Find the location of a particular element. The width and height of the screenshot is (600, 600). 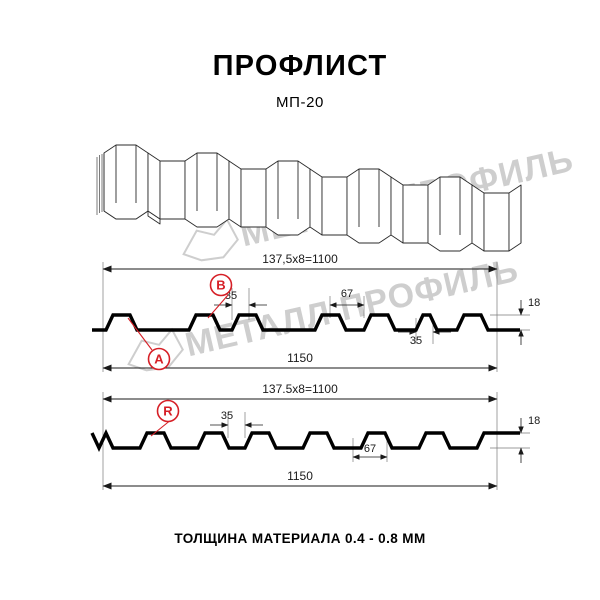

material-thickness-label: ТОЛЩИНА МАТЕРИАЛА 0.4 - 0.8 ММ is located at coordinates (300, 538).